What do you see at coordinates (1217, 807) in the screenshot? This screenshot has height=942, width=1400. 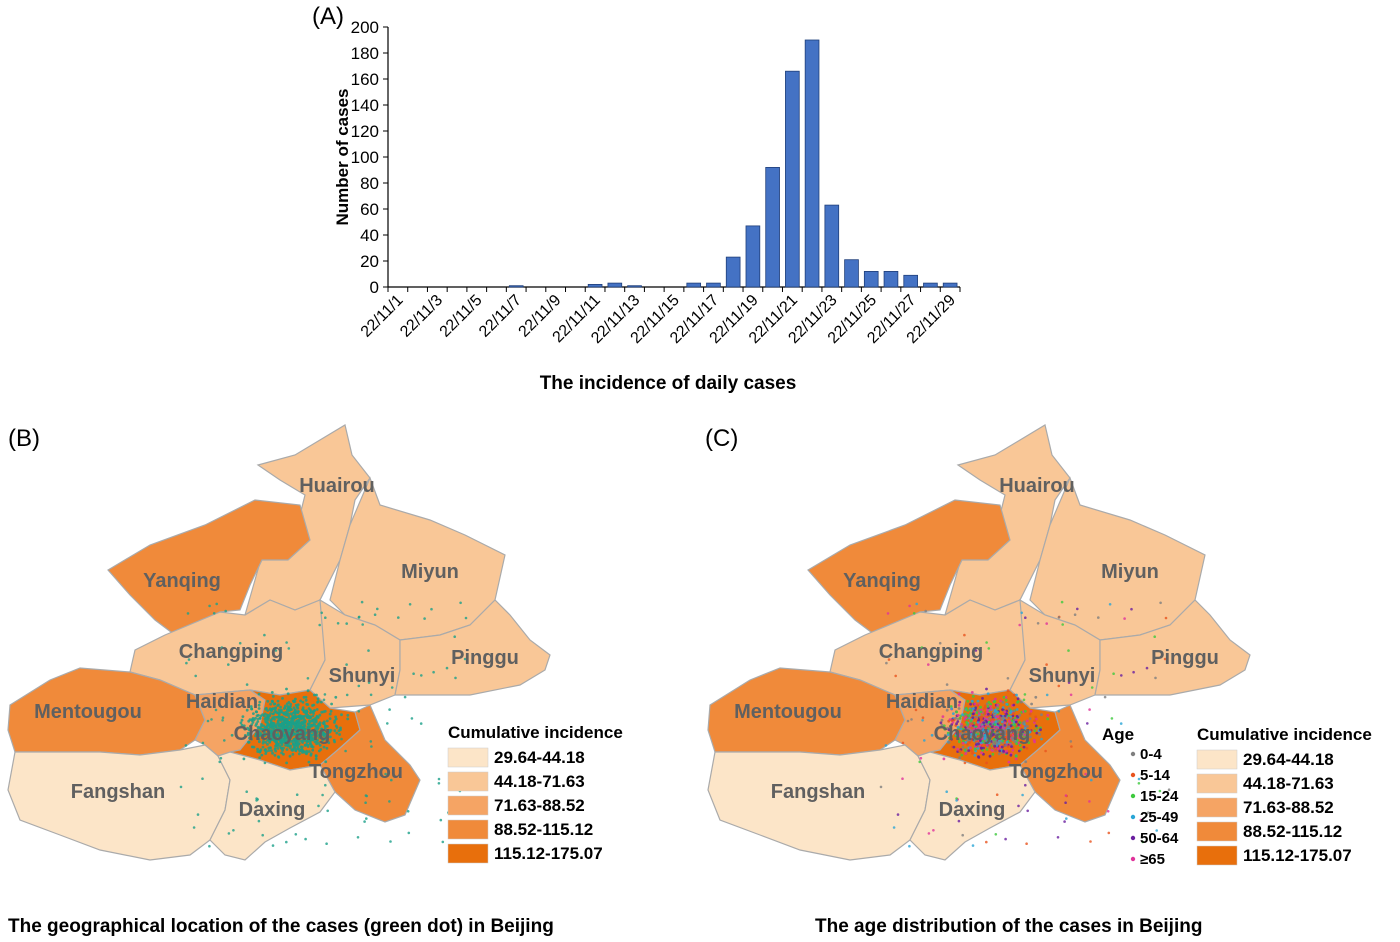 I see `legend-swatch` at bounding box center [1217, 807].